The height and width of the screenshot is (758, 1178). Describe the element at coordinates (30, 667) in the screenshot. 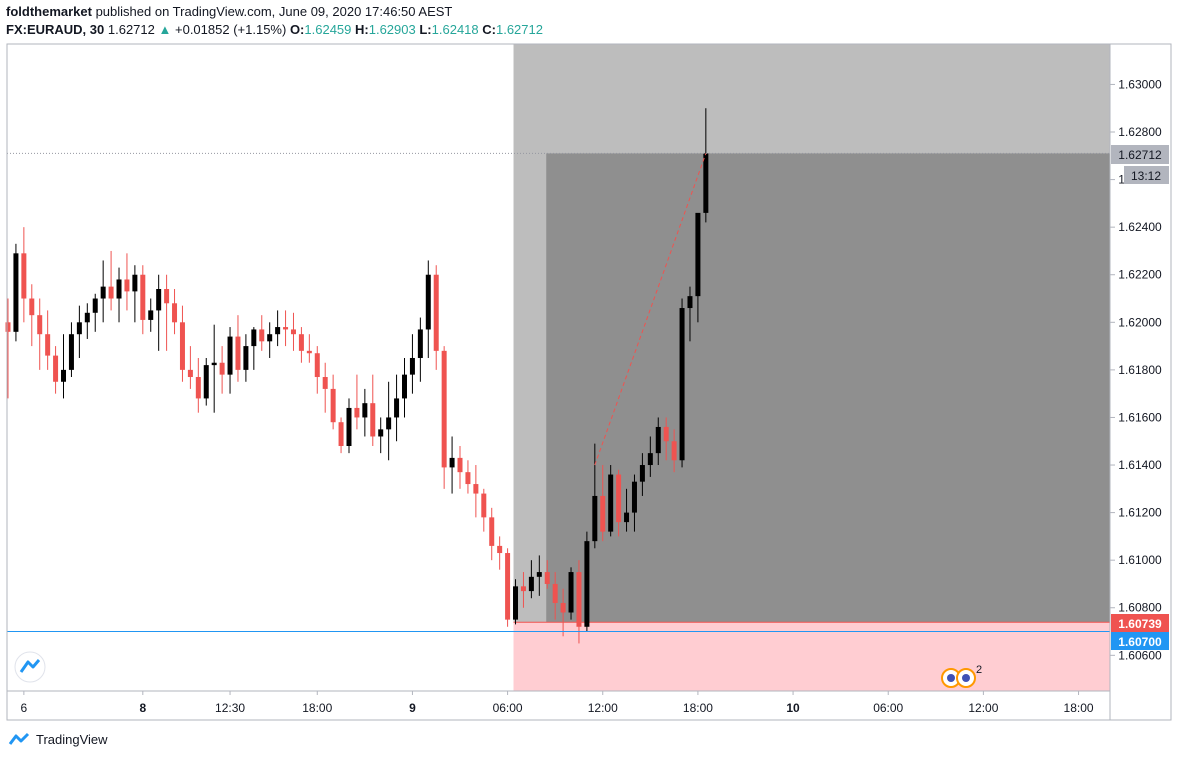

I see `tradingview-logo-icon` at that location.